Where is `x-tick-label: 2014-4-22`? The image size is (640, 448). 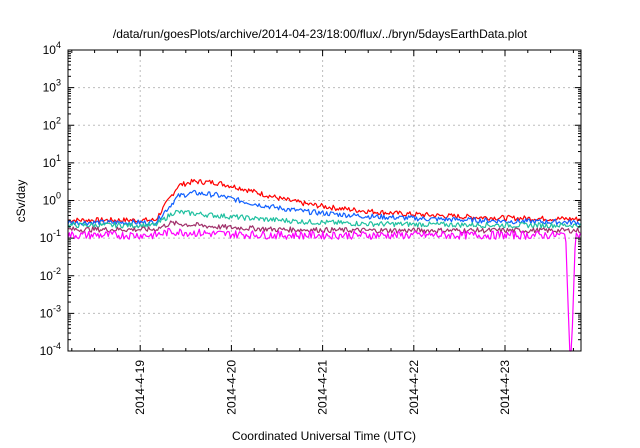 x-tick-label: 2014-4-22 is located at coordinates (414, 387).